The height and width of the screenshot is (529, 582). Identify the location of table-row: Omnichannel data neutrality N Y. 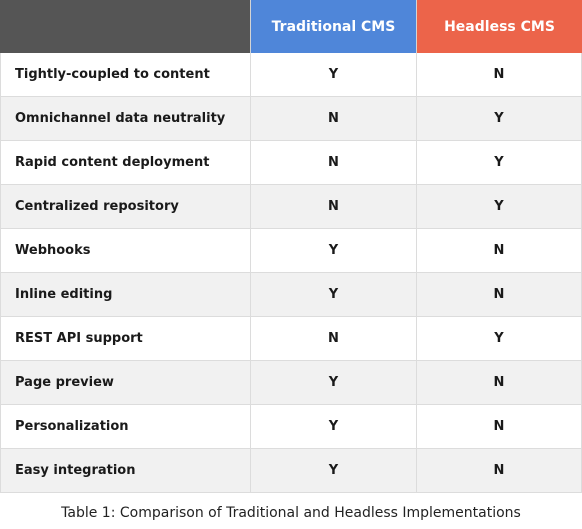
(291, 119).